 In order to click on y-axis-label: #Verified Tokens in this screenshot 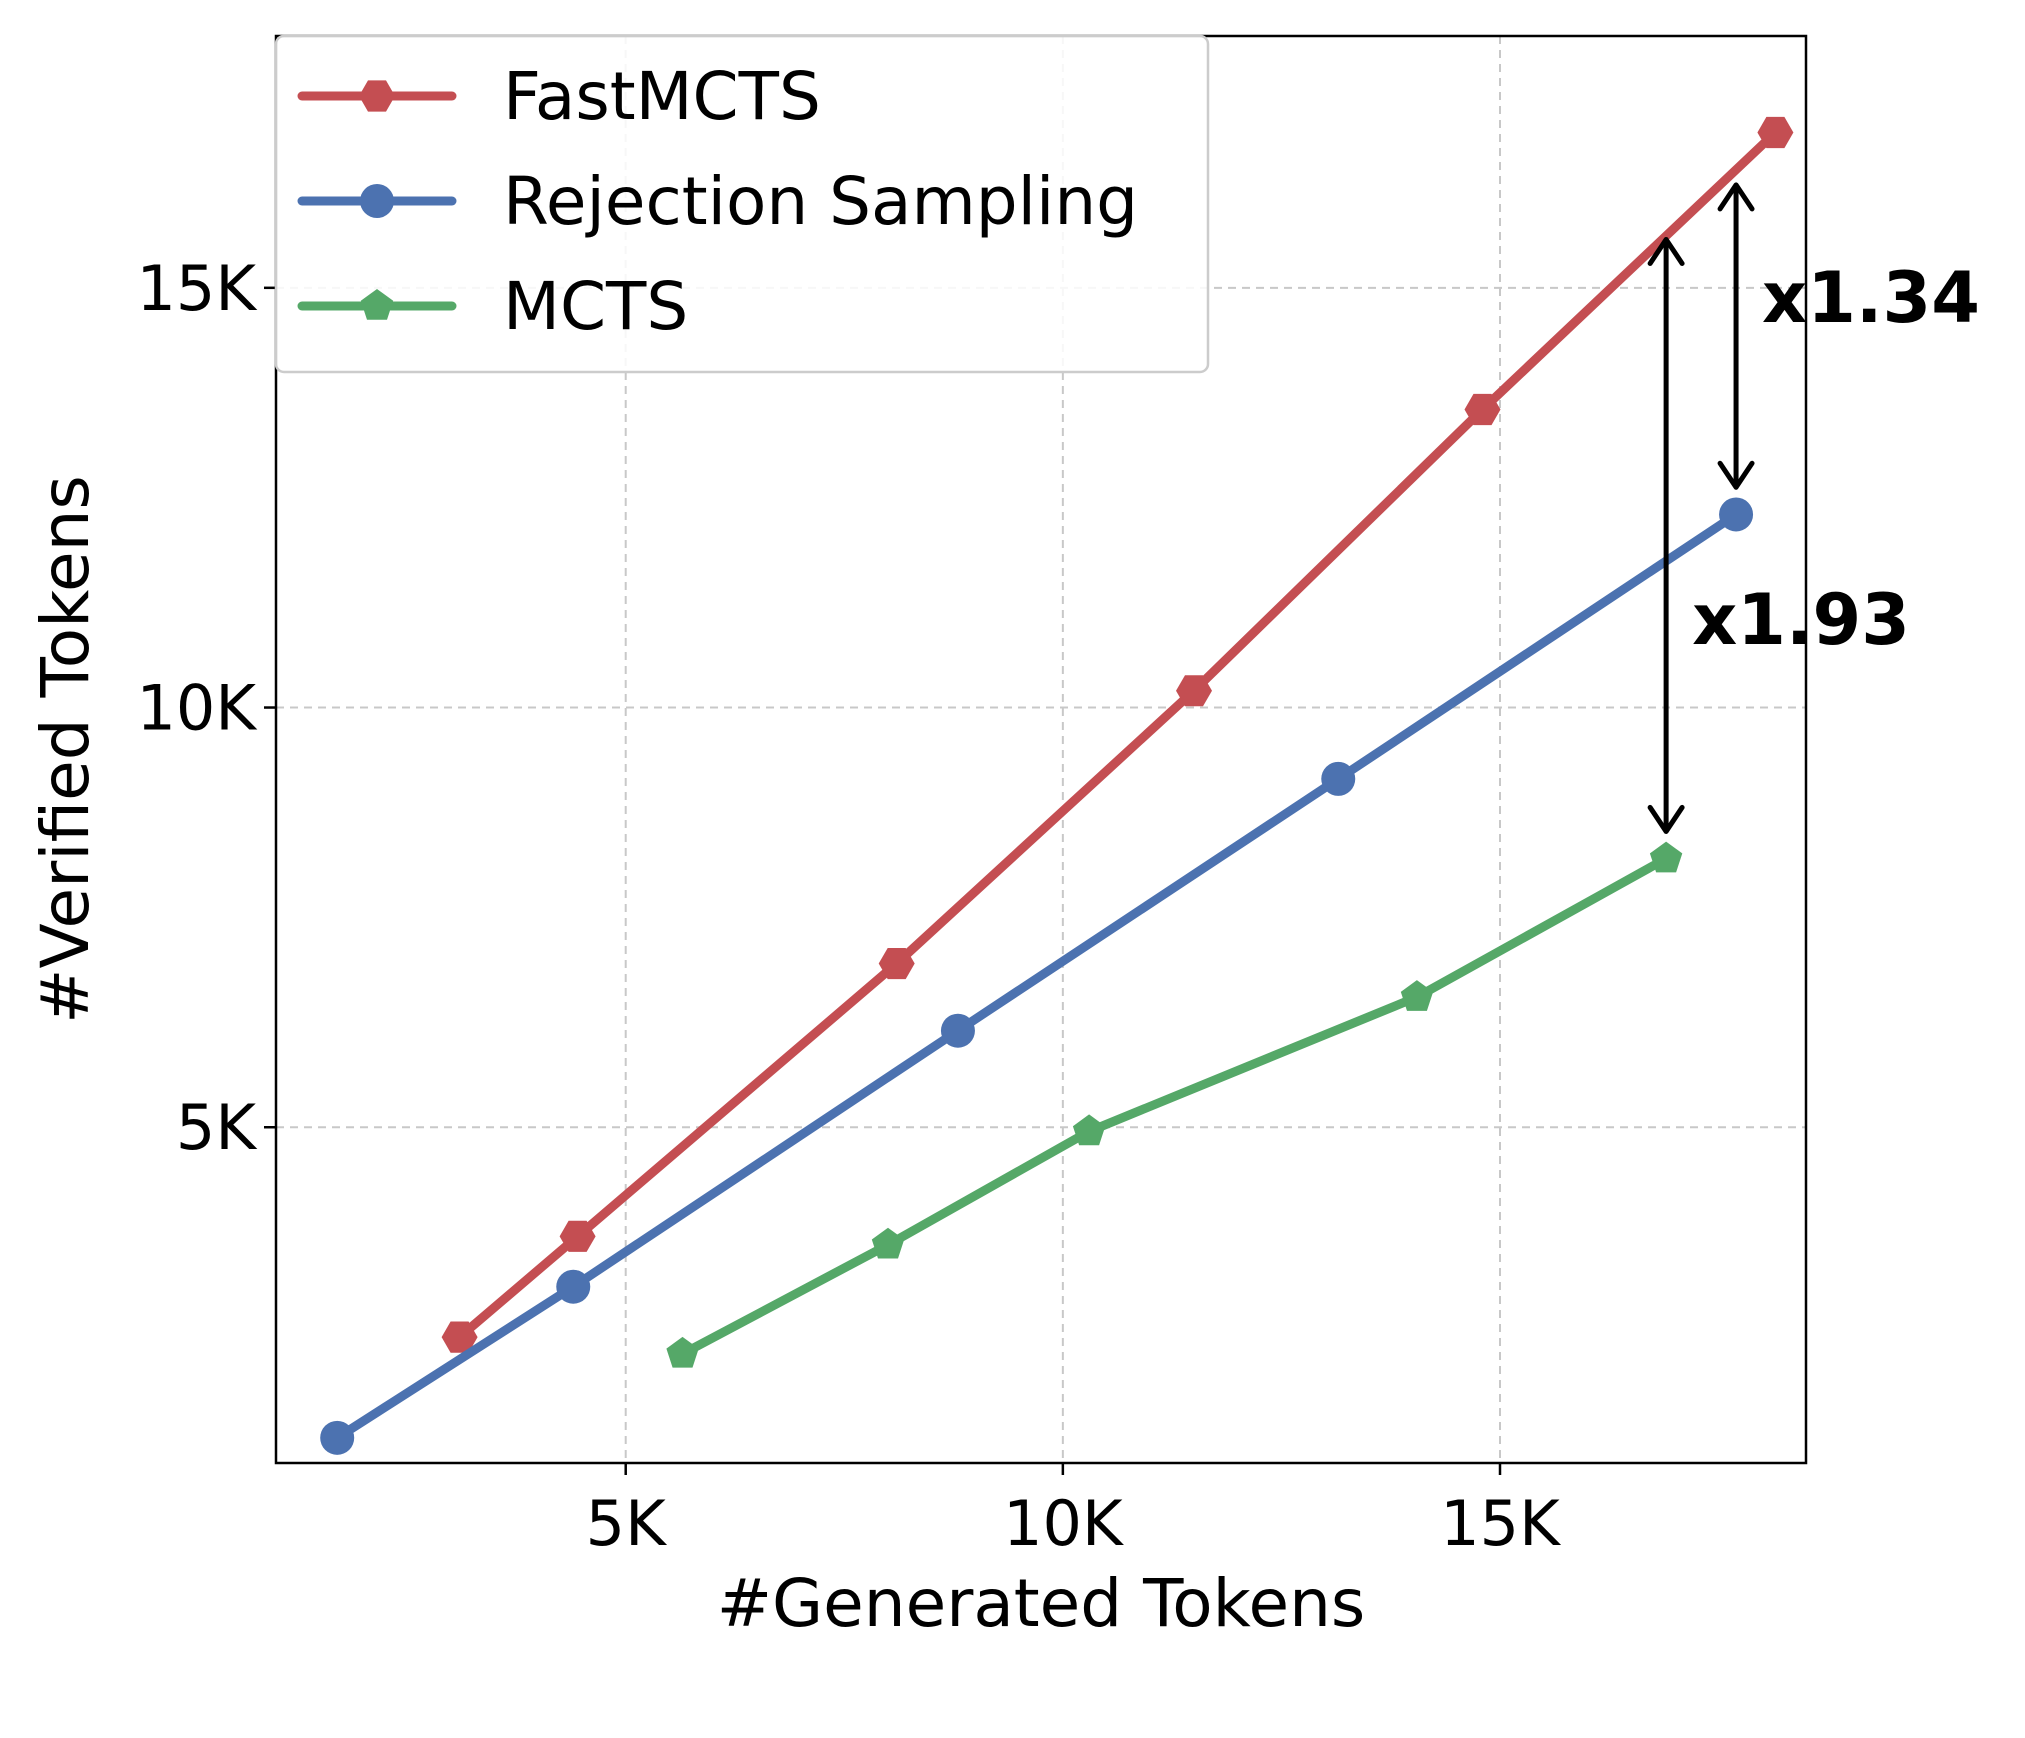, I will do `click(65, 749)`.